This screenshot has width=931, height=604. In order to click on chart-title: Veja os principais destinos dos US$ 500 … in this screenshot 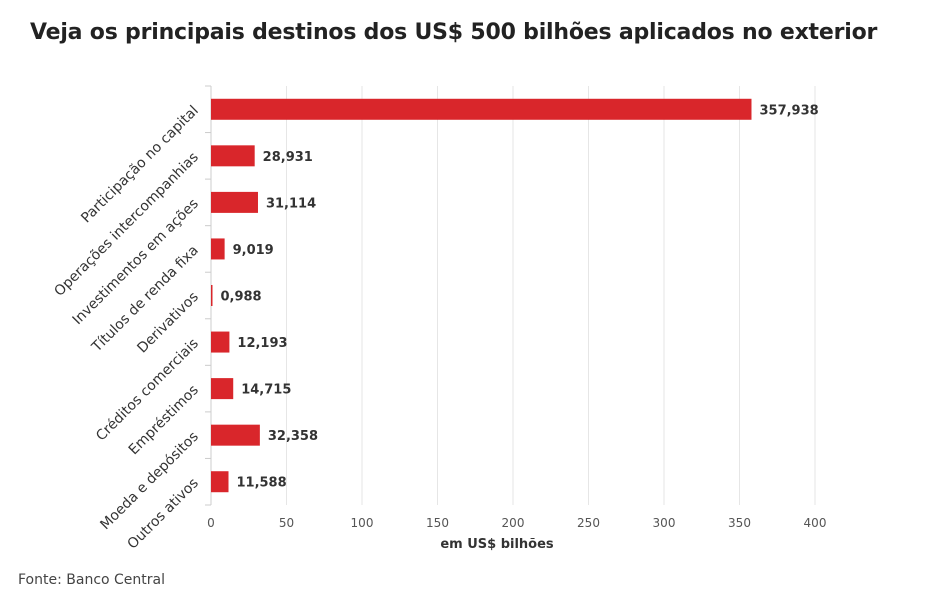, I will do `click(454, 32)`.